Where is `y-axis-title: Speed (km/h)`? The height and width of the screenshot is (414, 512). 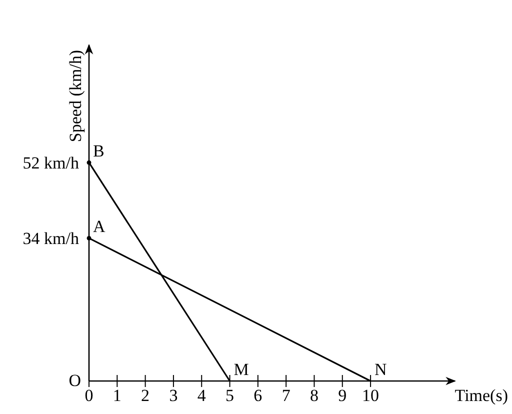 y-axis-title: Speed (km/h) is located at coordinates (75, 96).